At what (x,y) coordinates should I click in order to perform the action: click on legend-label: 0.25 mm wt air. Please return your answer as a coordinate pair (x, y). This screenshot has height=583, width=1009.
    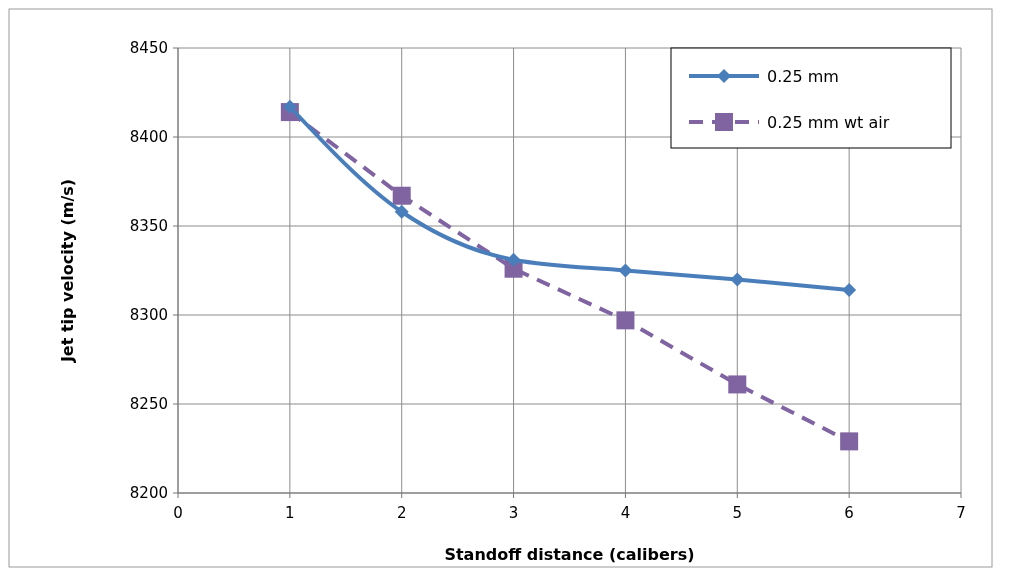
    Looking at the image, I should click on (828, 122).